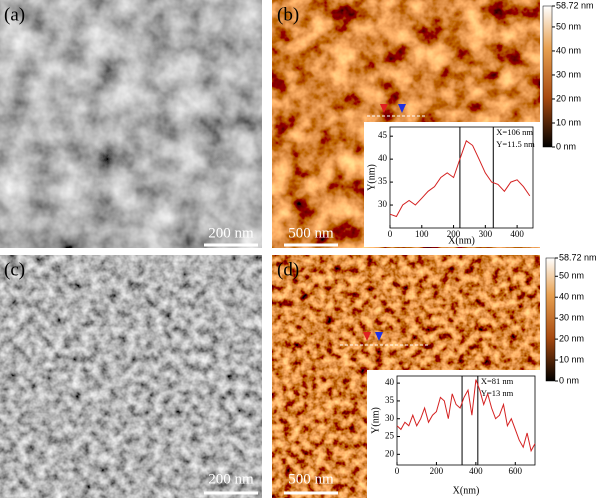 The image size is (602, 503). What do you see at coordinates (390, 436) in the screenshot?
I see `y-tick-label: 25` at bounding box center [390, 436].